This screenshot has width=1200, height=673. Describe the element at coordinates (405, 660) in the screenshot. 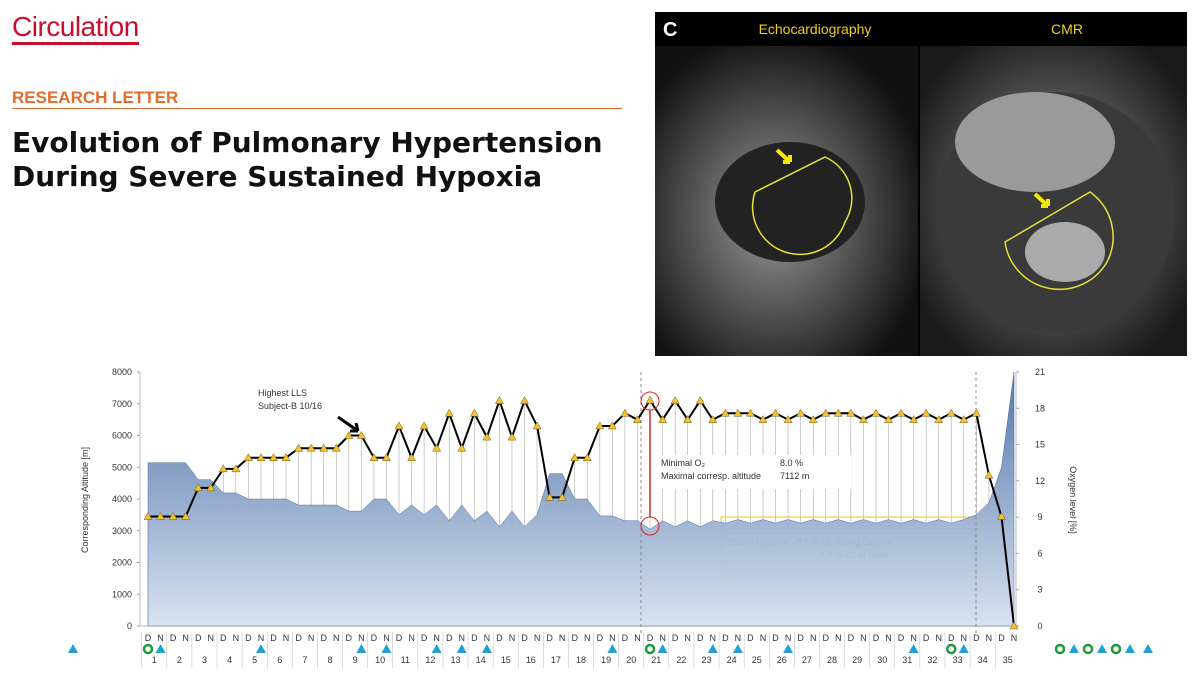

I see `day-label: 11` at that location.